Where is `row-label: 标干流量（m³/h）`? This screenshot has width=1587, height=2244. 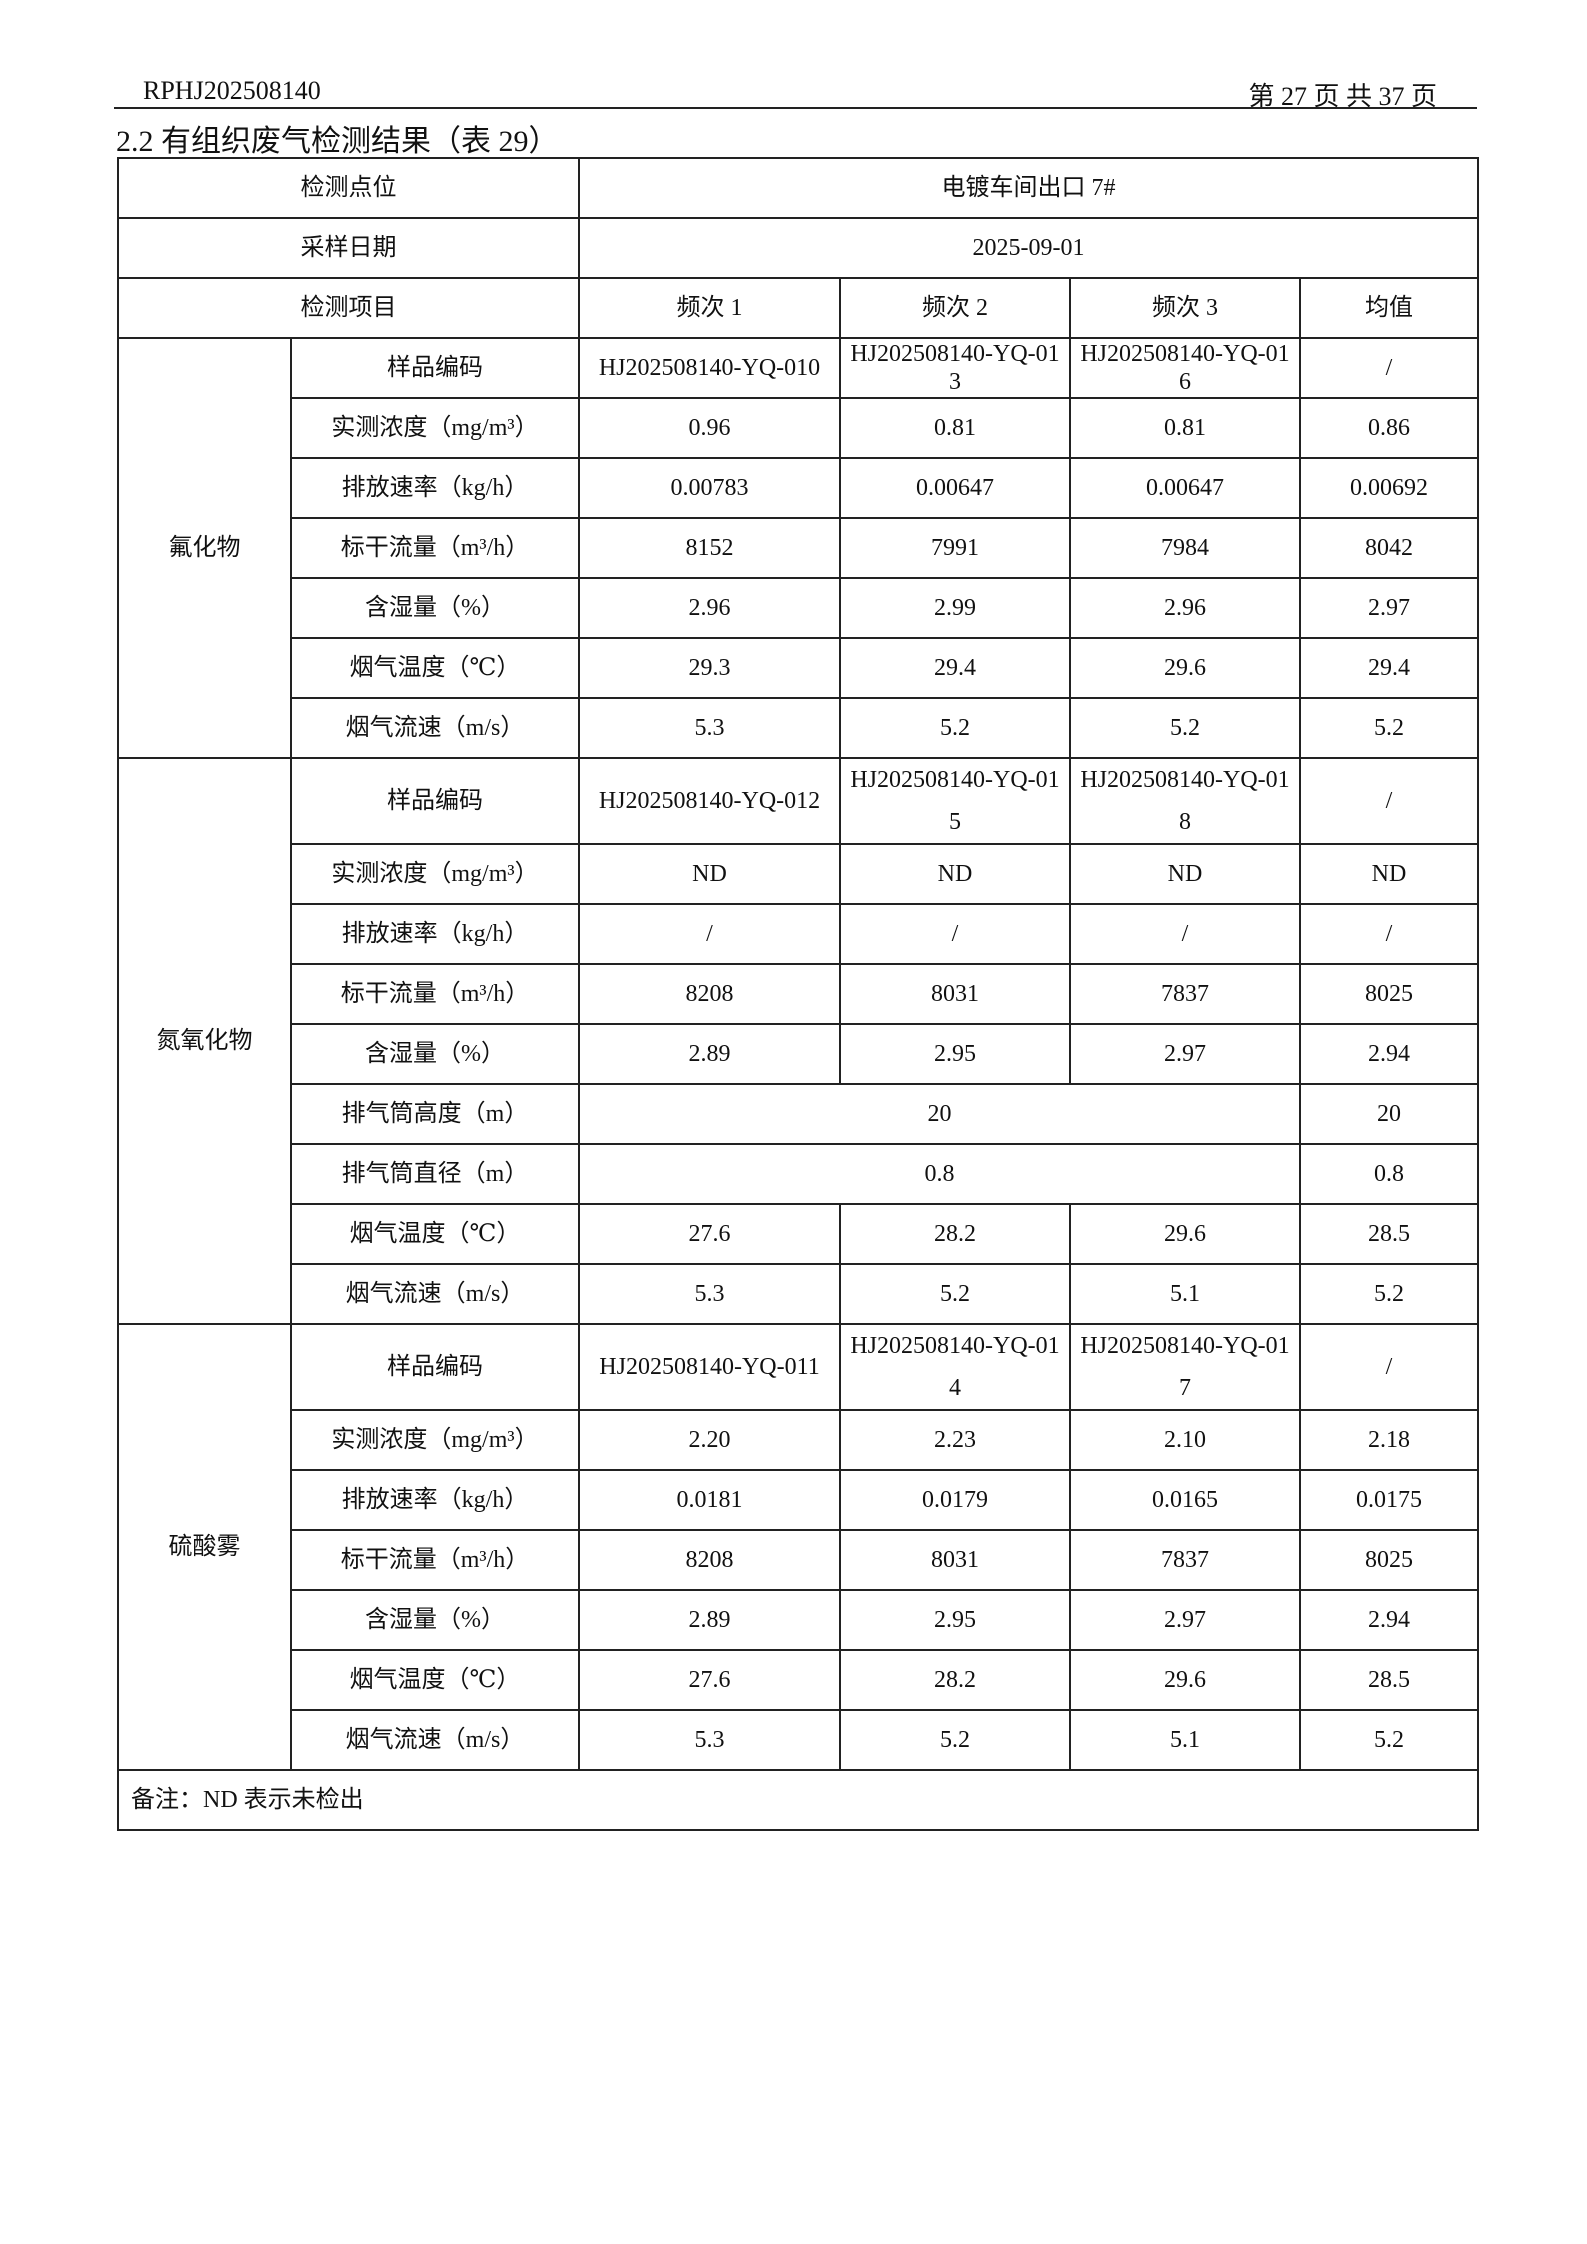 row-label: 标干流量（m³/h） is located at coordinates (435, 548).